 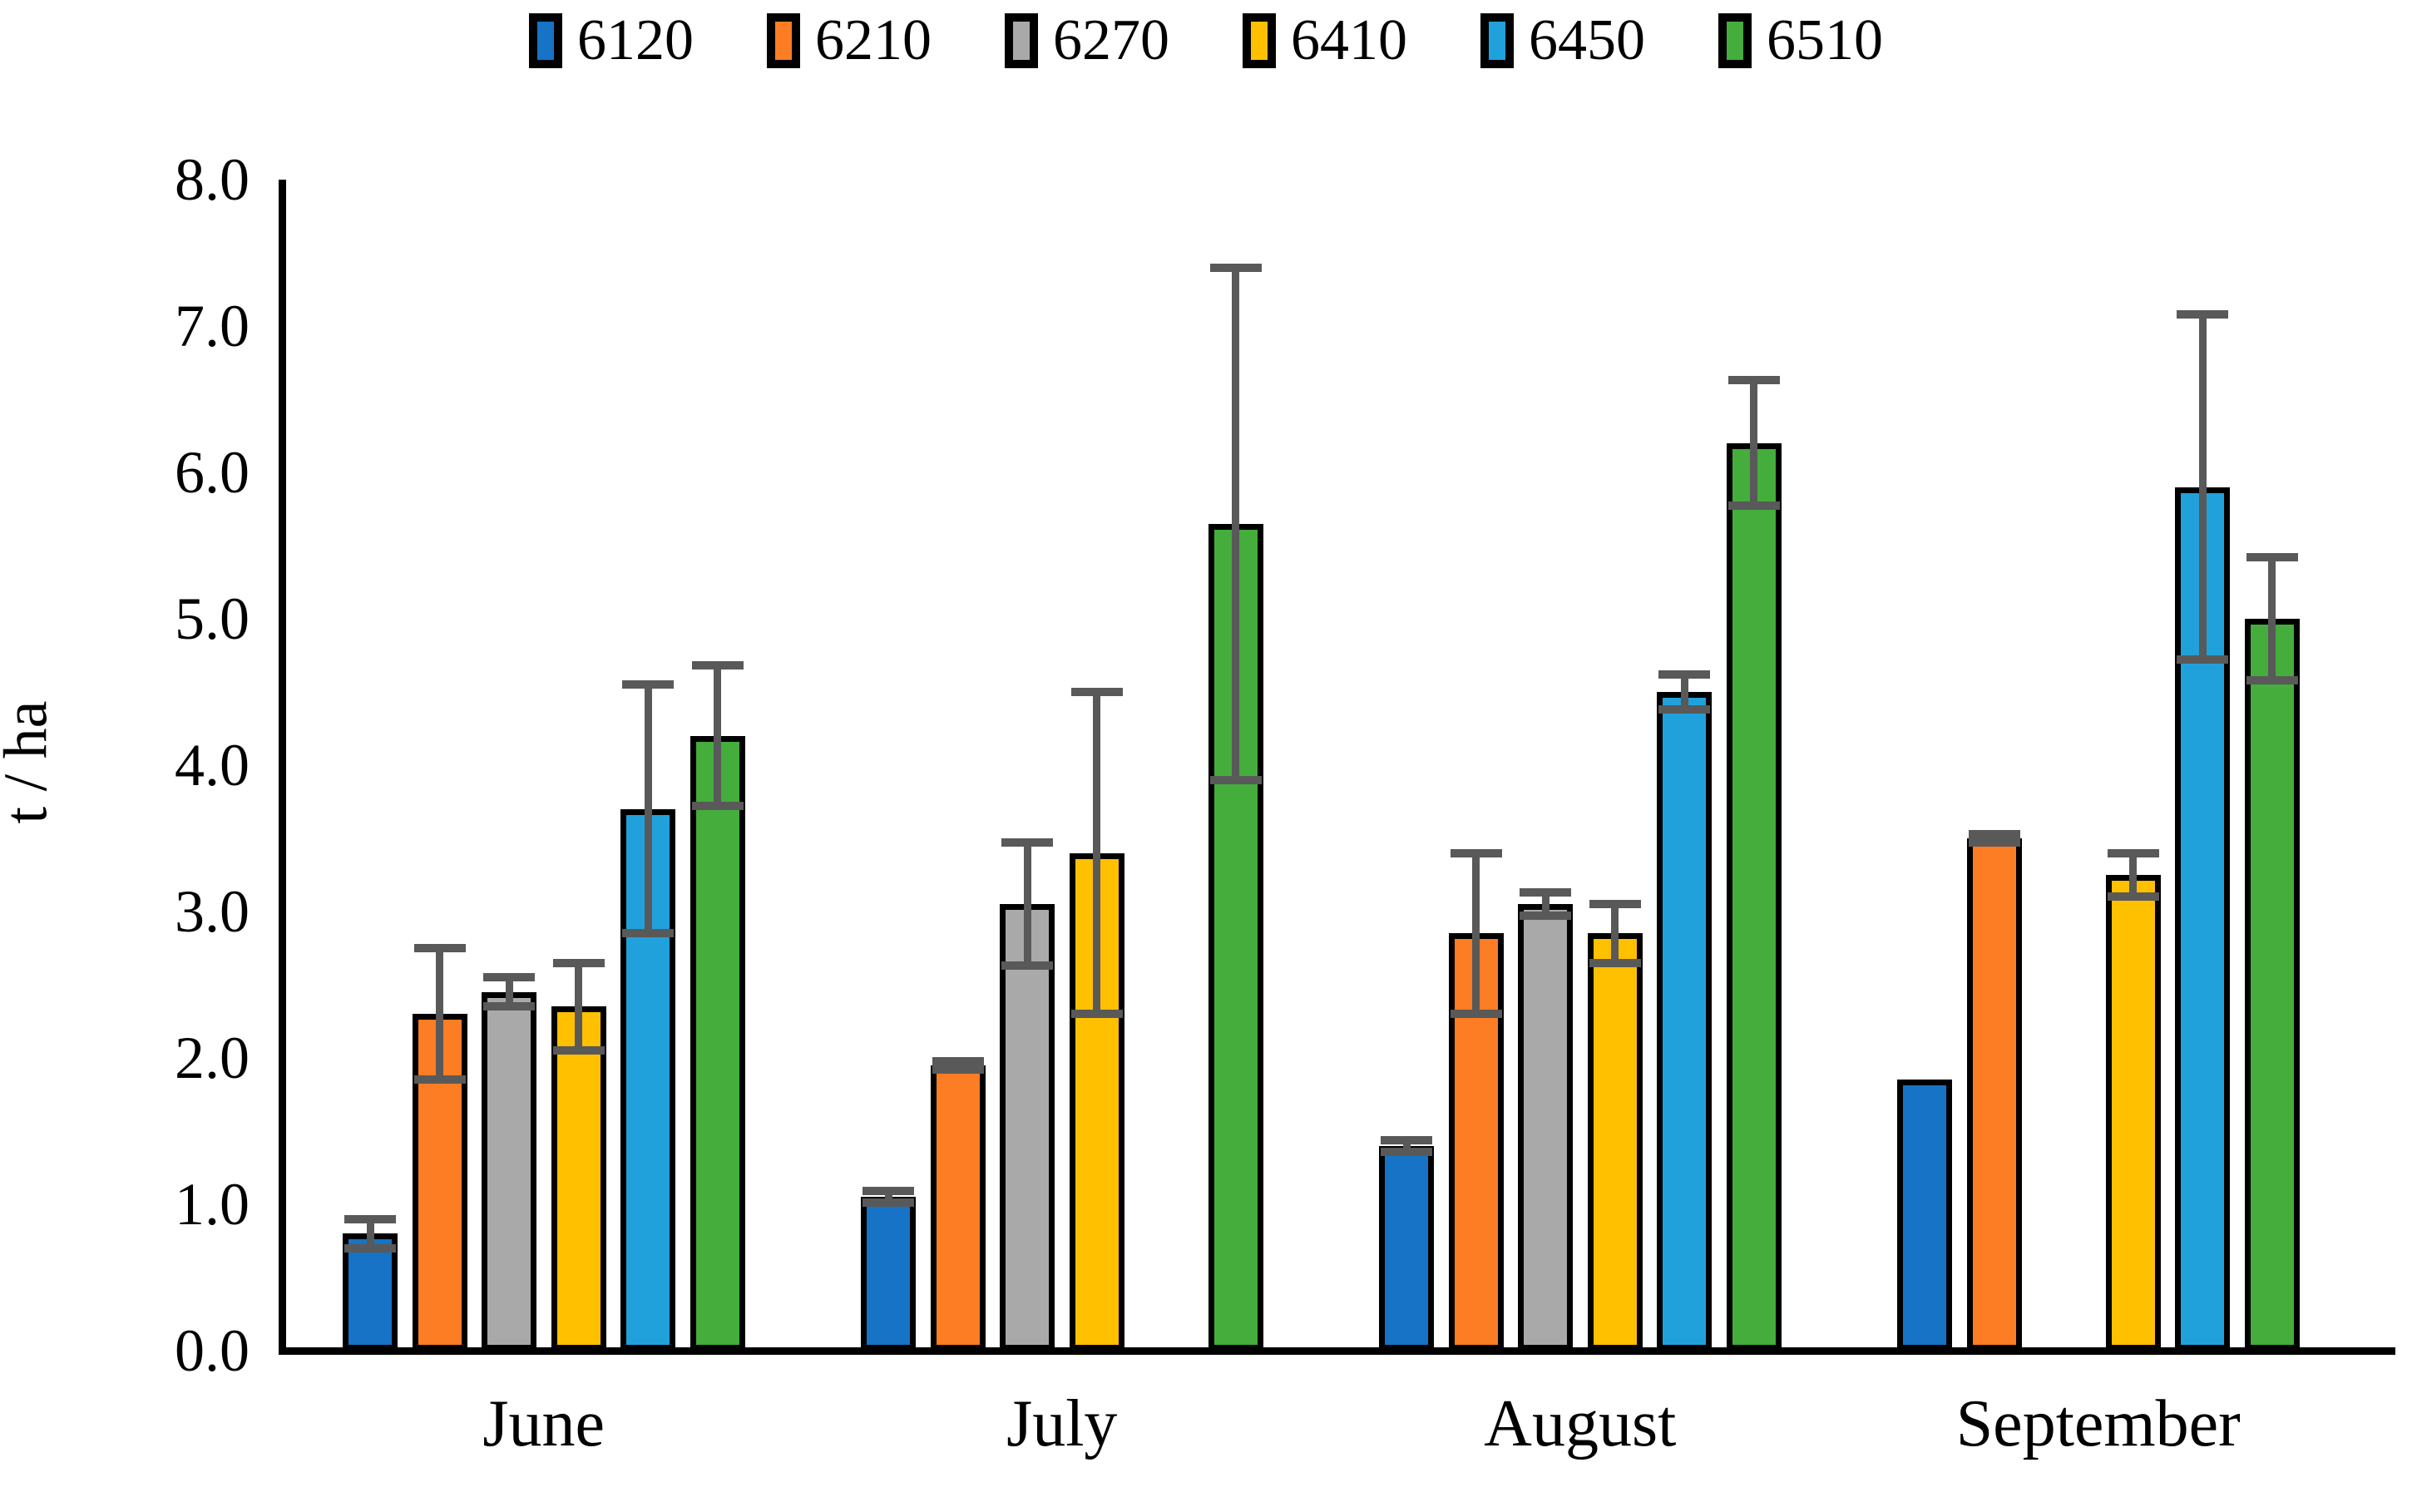 What do you see at coordinates (212, 1058) in the screenshot?
I see `y-tick-label-2.0: 2.0` at bounding box center [212, 1058].